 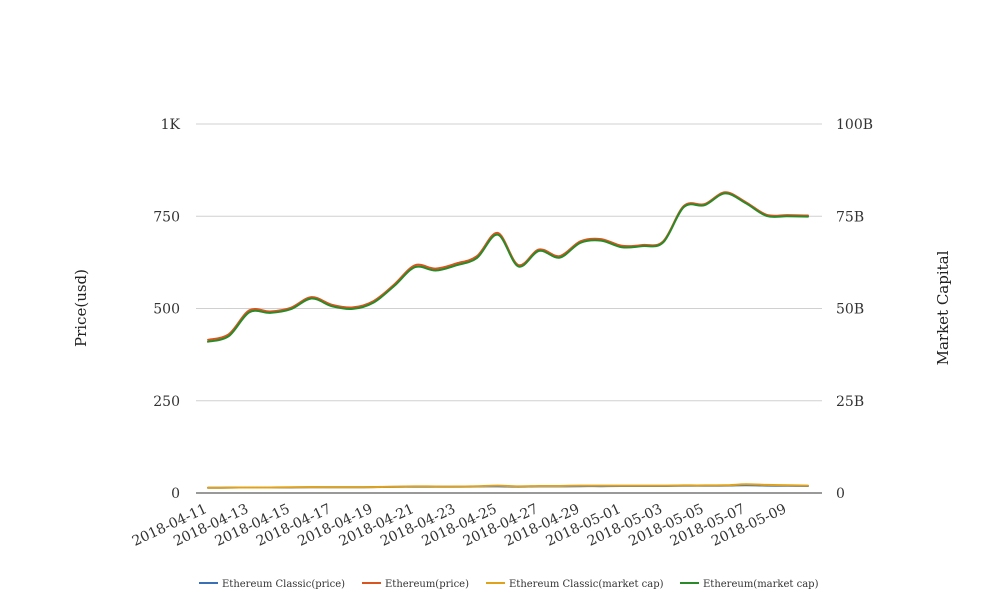 I want to click on y-tick-label: 1K, so click(x=171, y=125).